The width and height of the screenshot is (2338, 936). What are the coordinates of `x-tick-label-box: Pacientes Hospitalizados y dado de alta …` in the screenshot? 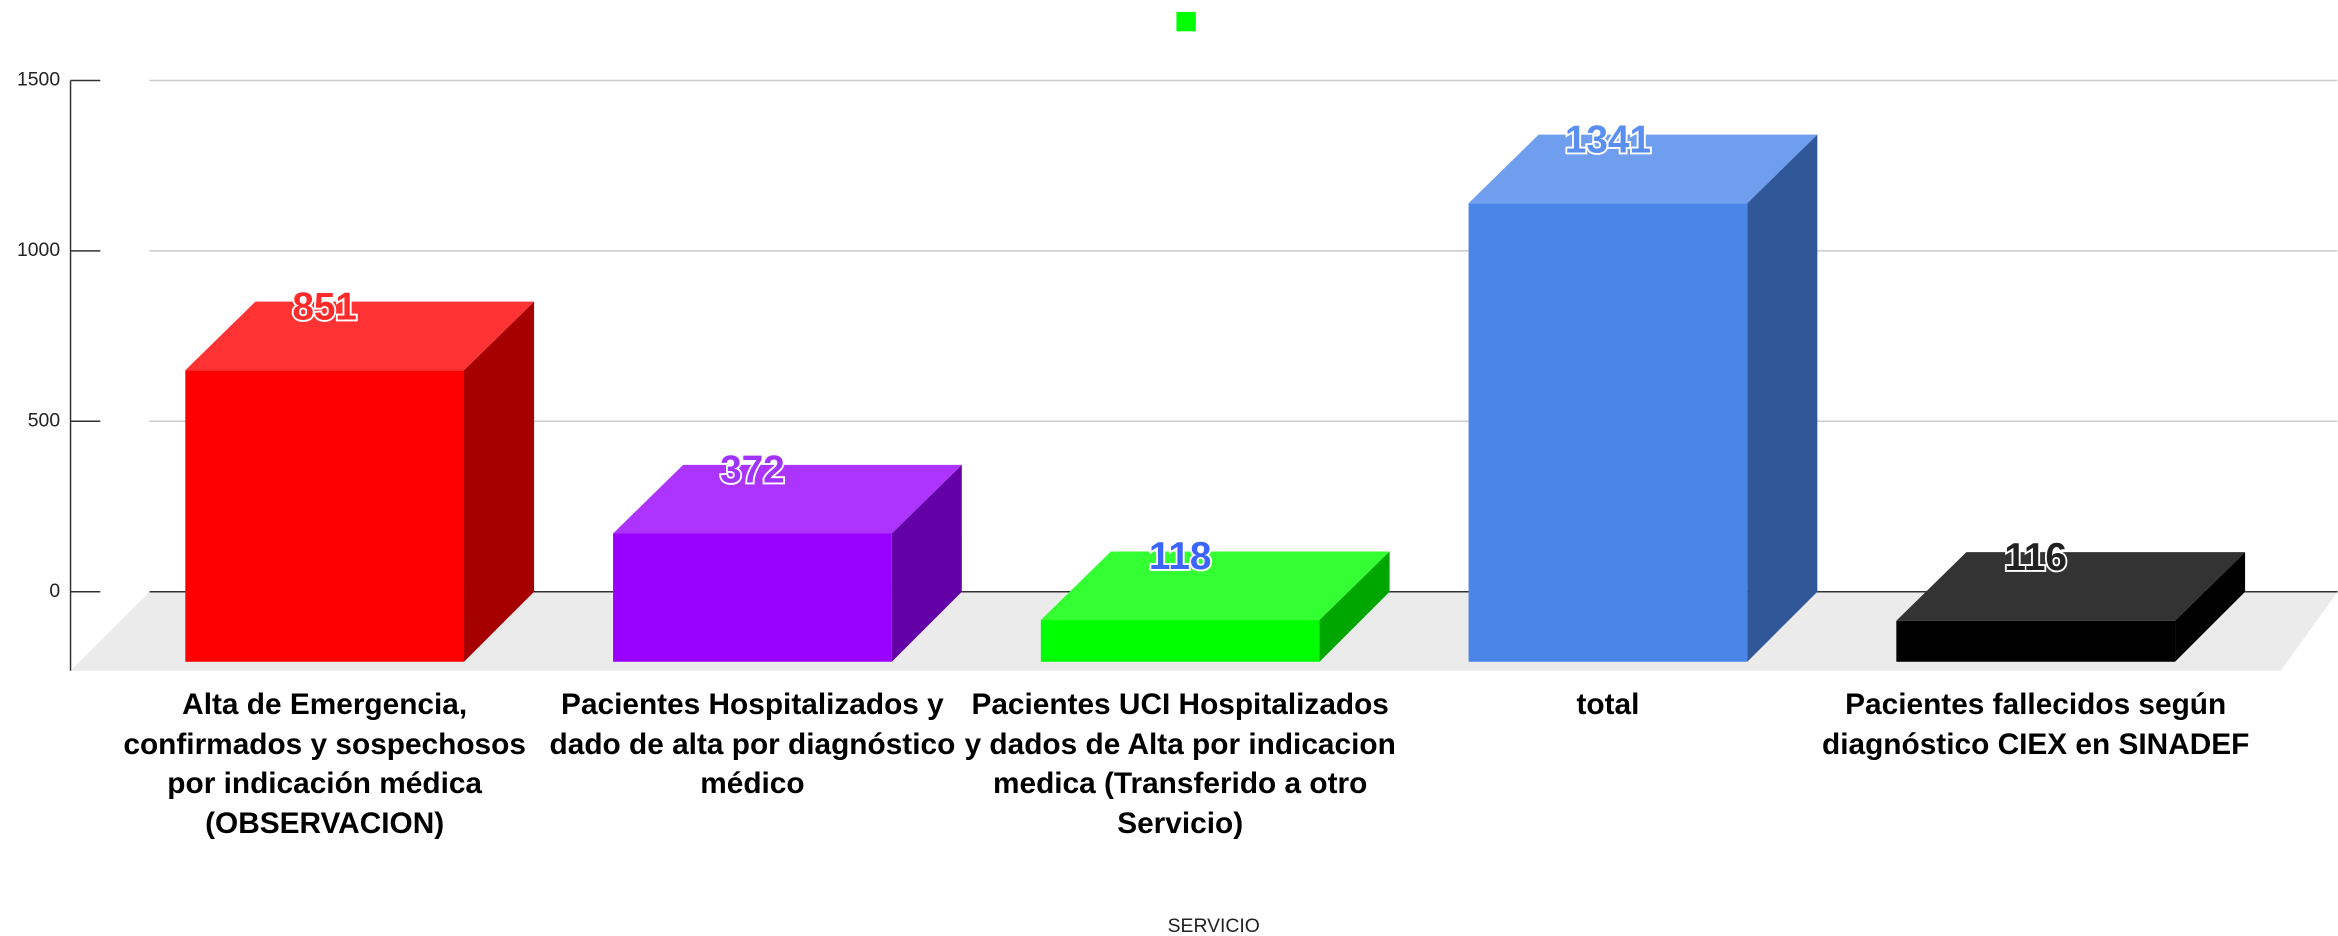 It's located at (752, 744).